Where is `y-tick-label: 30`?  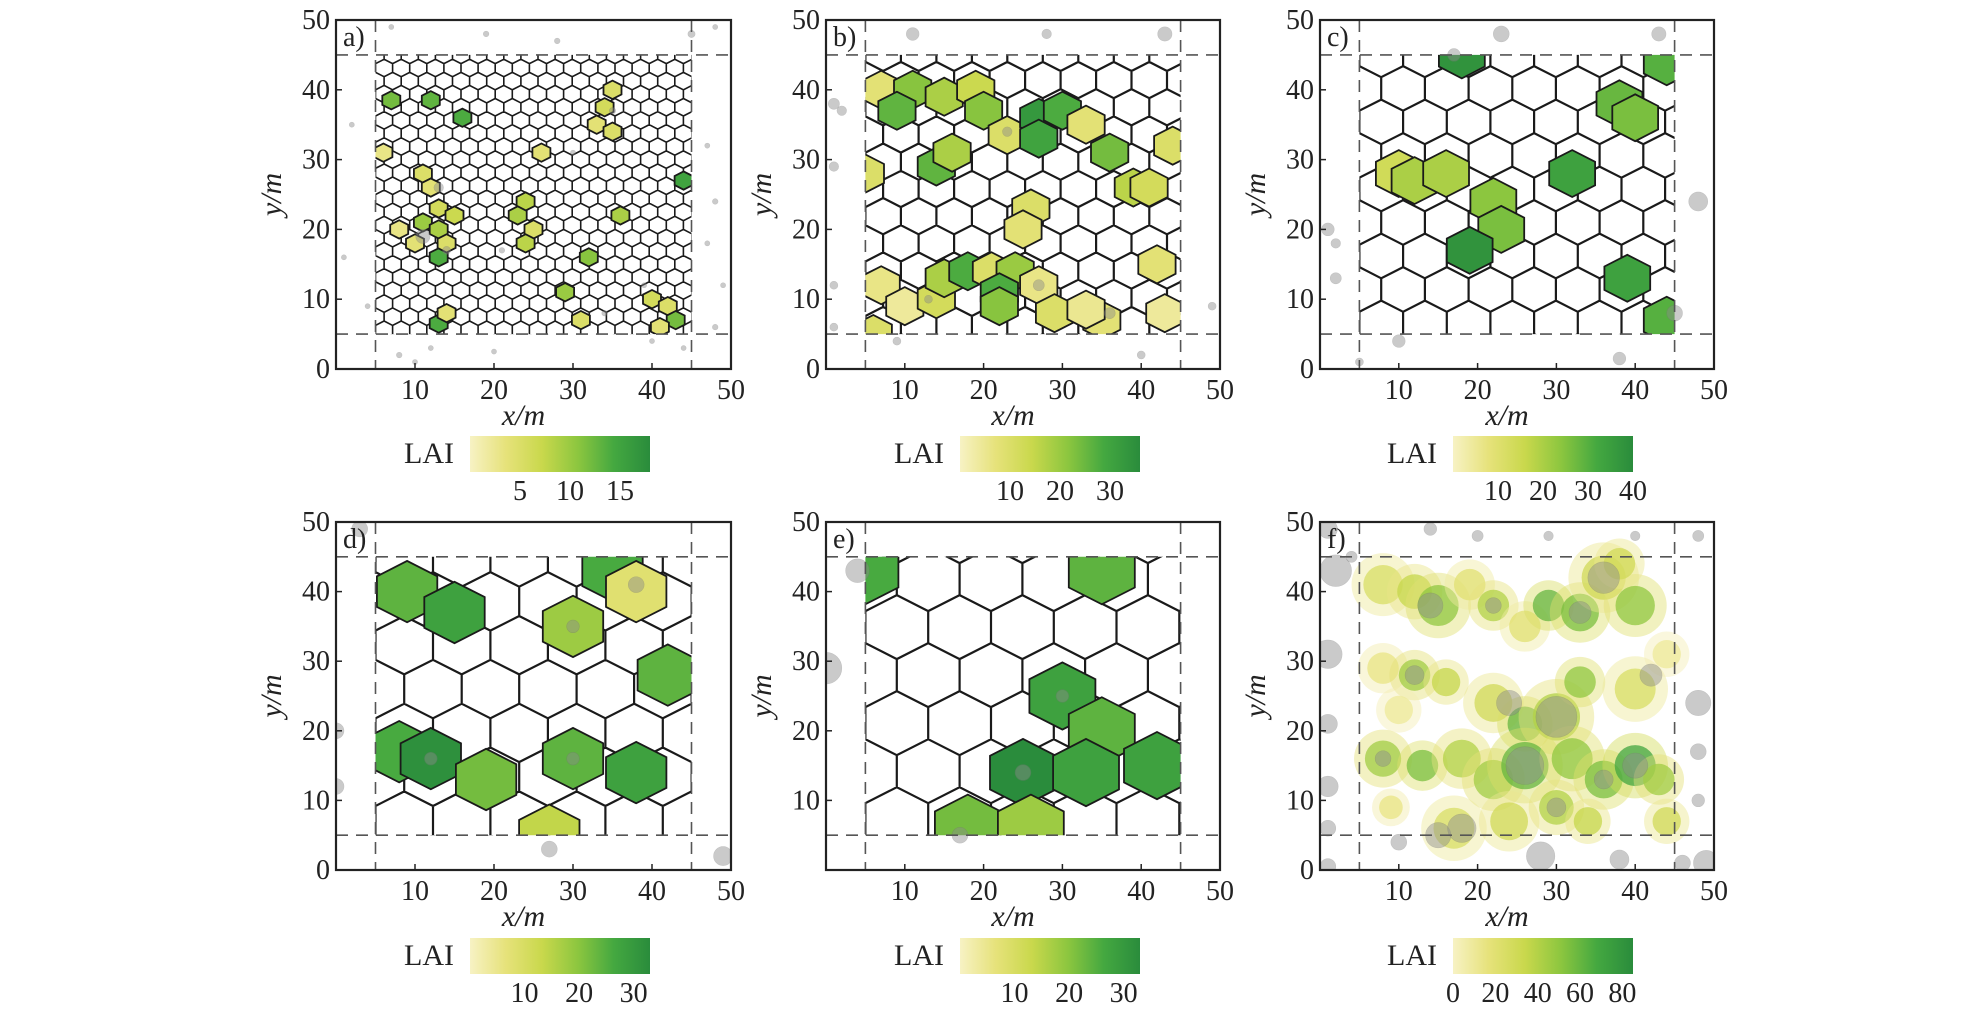
y-tick-label: 30 is located at coordinates (1300, 160).